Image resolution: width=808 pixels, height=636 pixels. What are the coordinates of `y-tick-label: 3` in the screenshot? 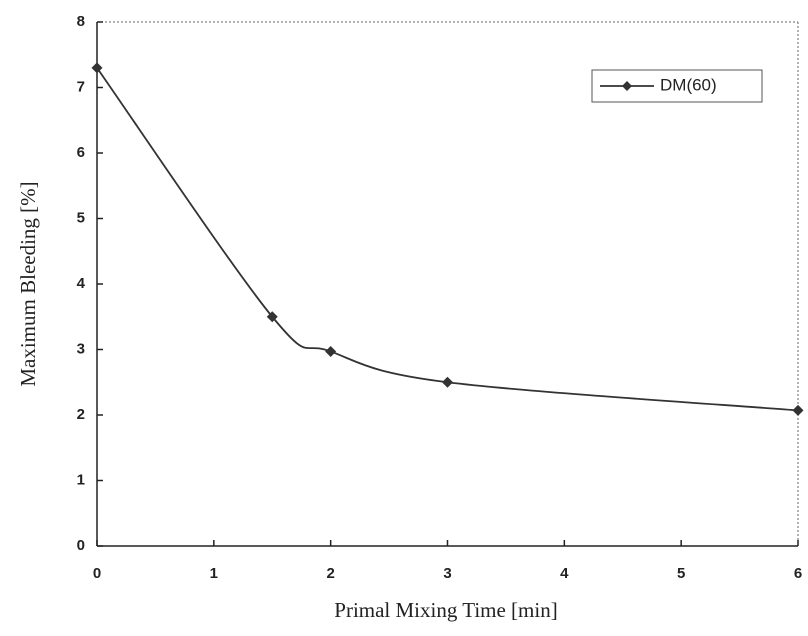 It's located at (81, 348).